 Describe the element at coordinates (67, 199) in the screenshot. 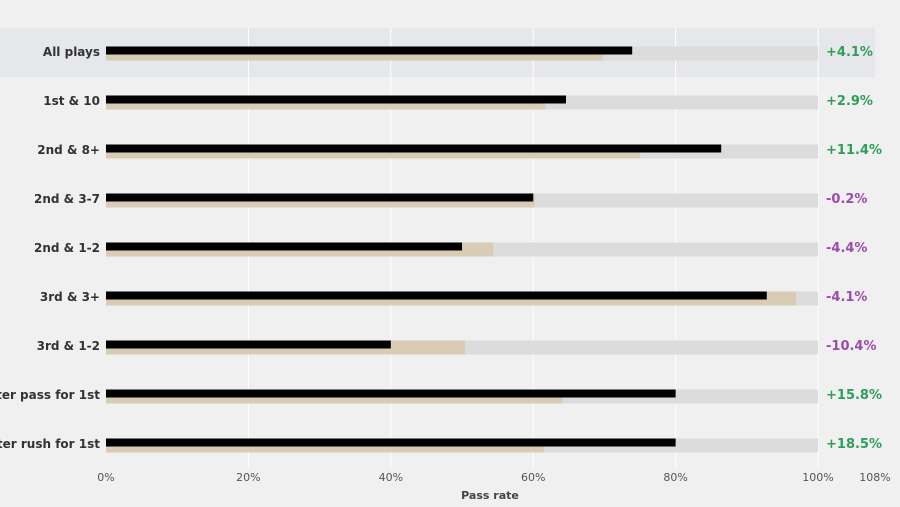

I see `category-label: 2nd & 3-7` at that location.